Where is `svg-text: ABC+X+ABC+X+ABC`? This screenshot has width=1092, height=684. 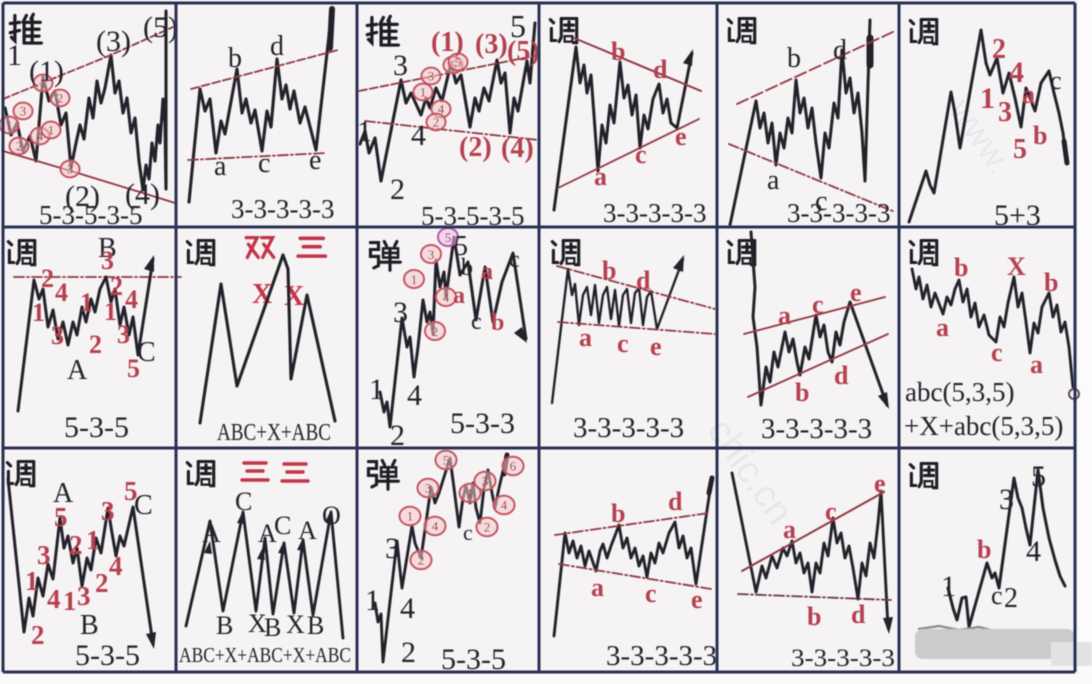 svg-text: ABC+X+ABC+X+ABC is located at coordinates (265, 655).